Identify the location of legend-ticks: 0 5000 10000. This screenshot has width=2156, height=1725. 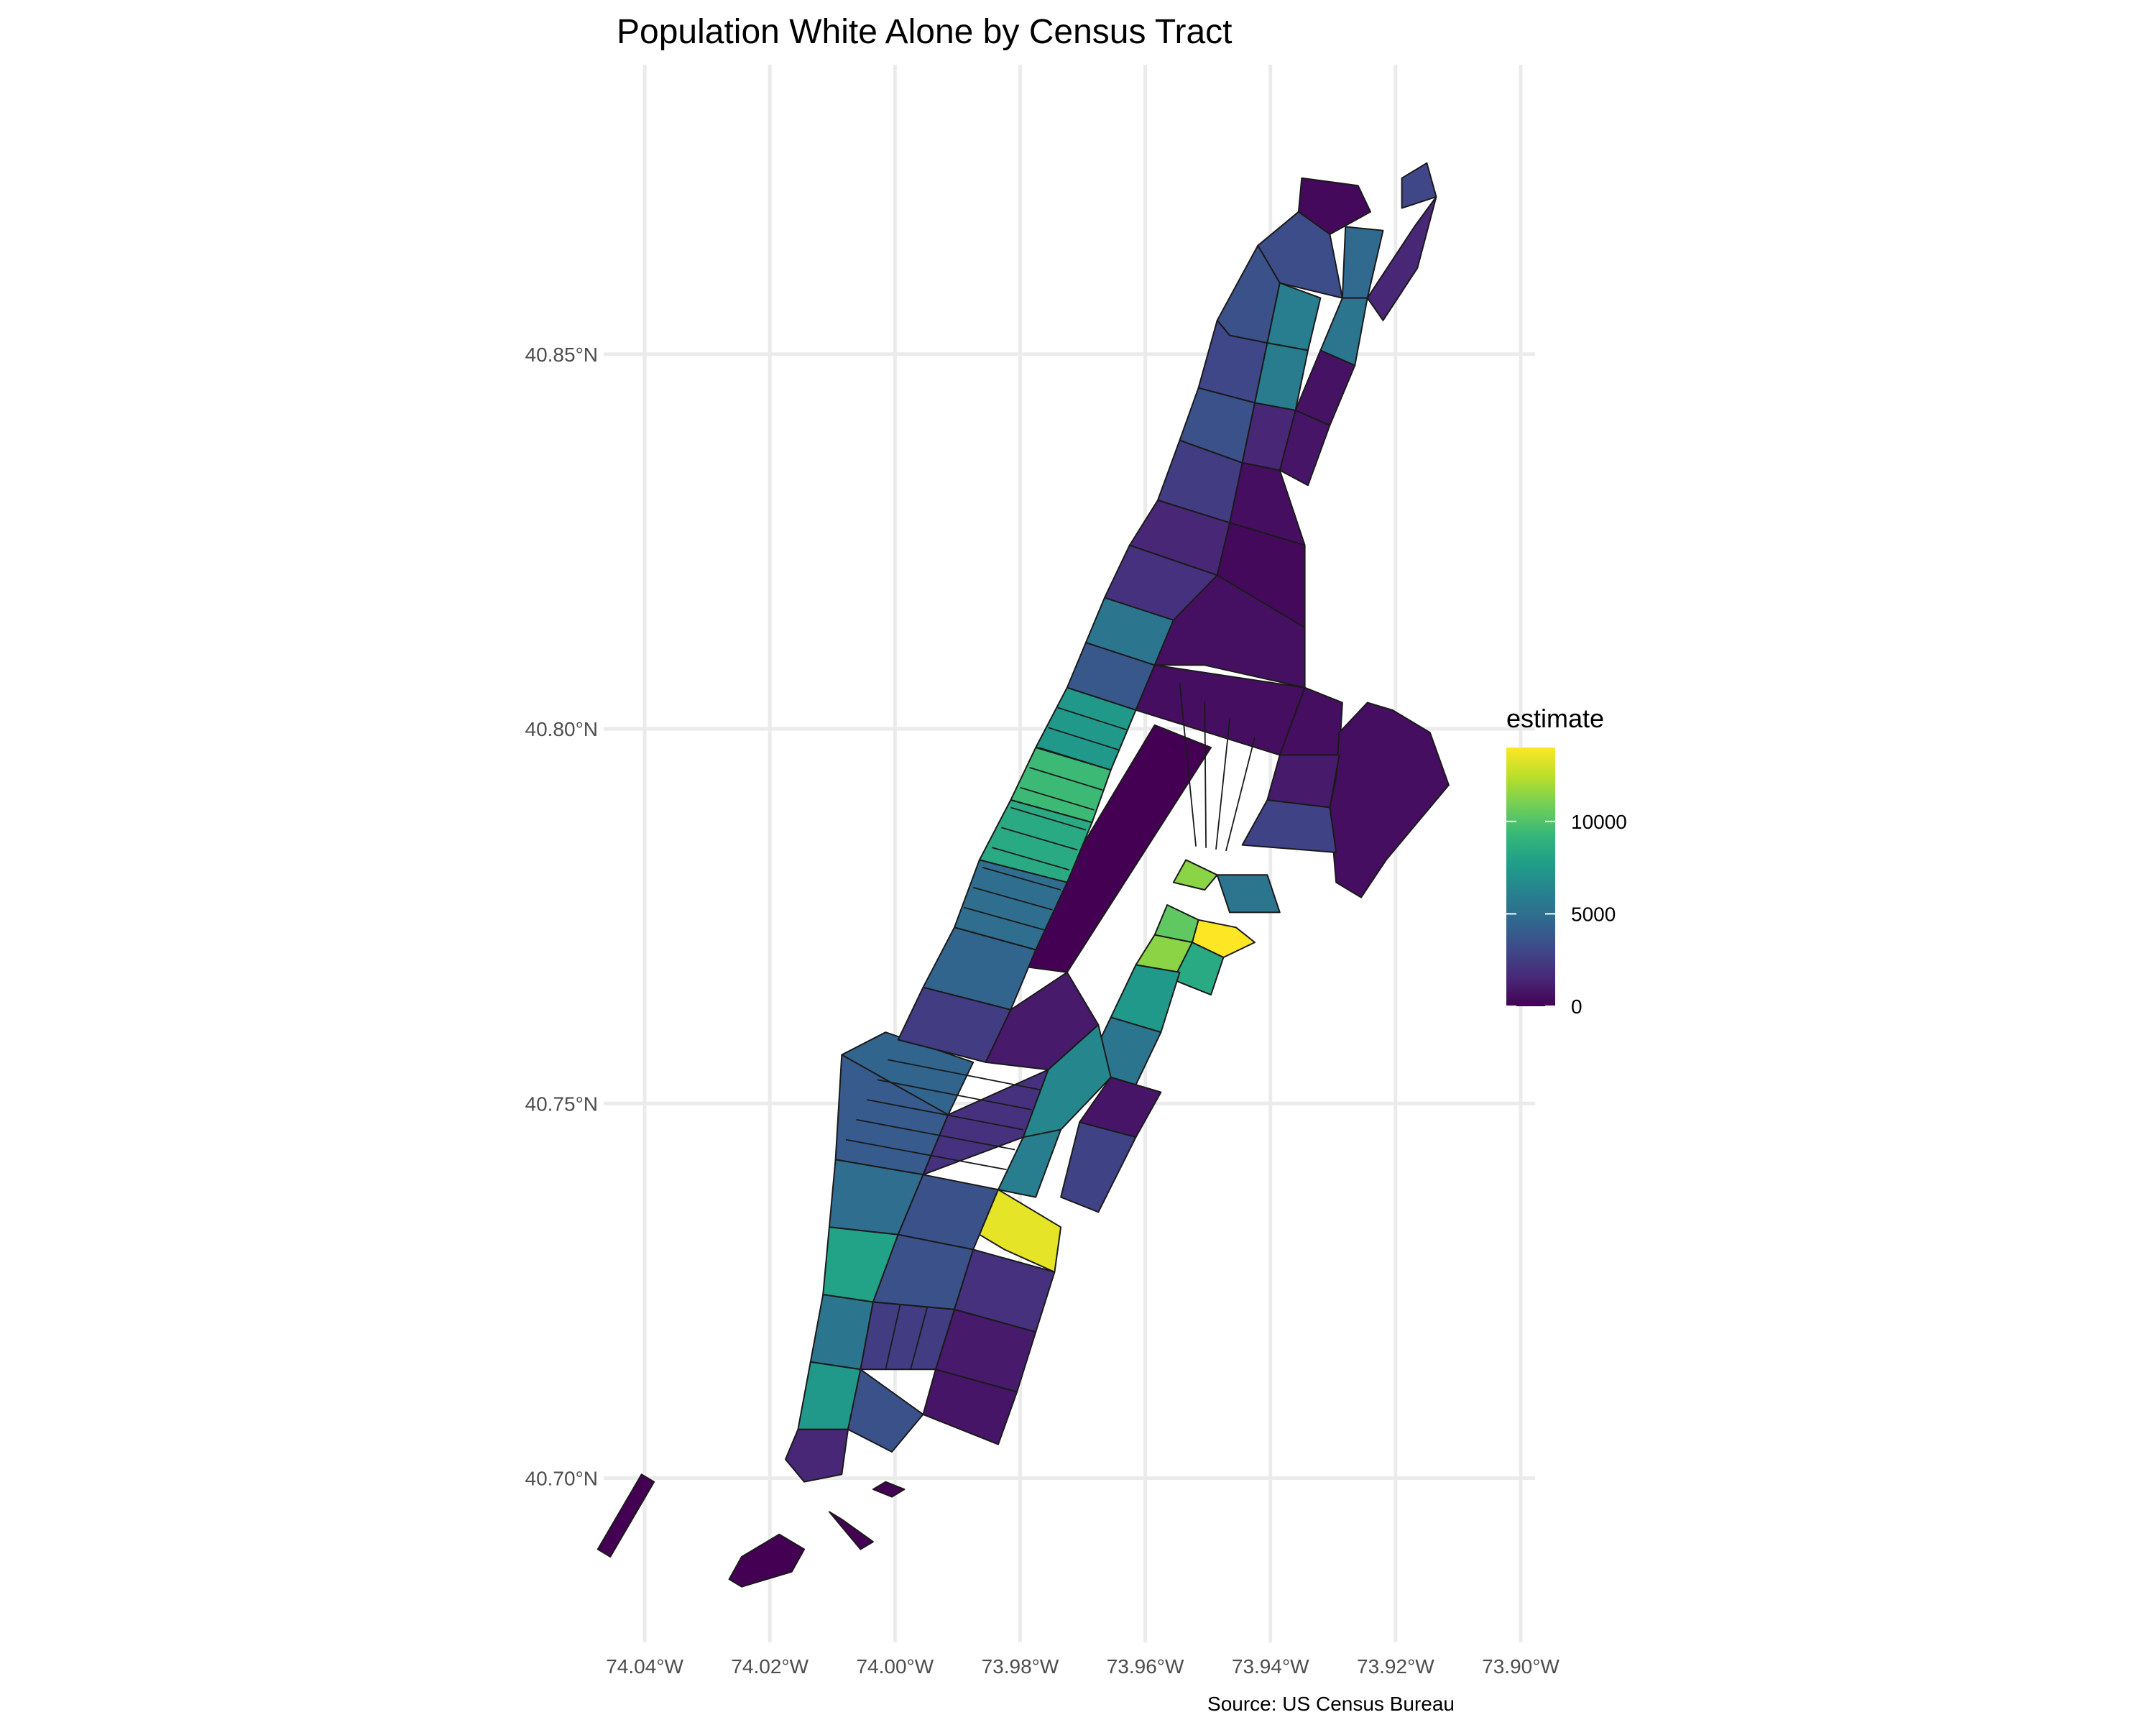
(1566, 914).